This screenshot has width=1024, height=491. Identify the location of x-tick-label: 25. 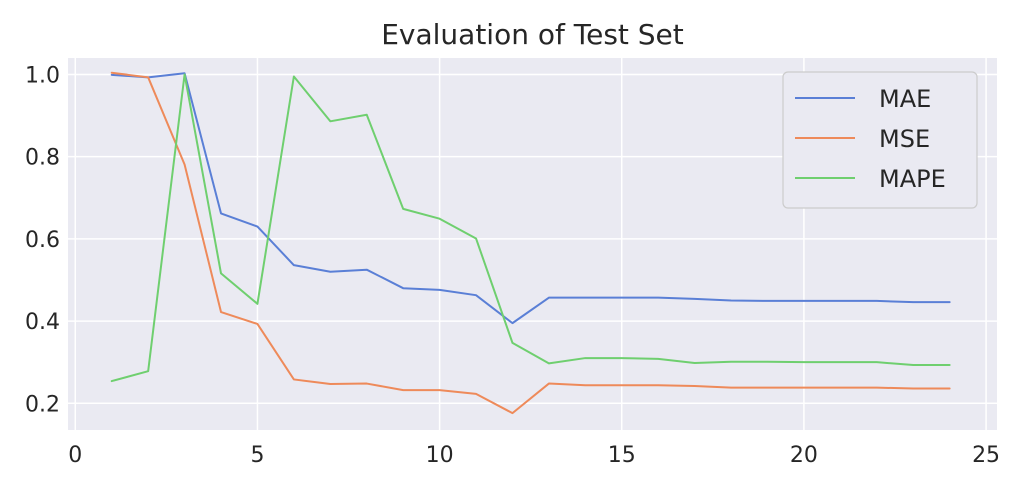
(986, 455).